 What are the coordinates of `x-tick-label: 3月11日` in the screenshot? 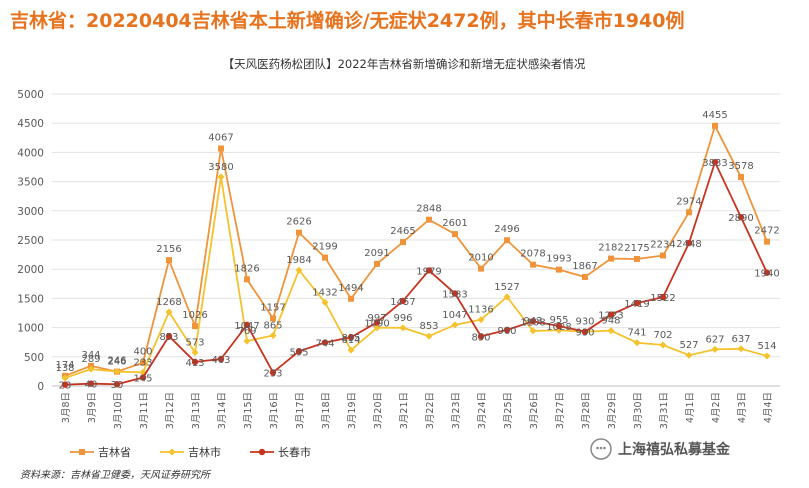 It's located at (144, 410).